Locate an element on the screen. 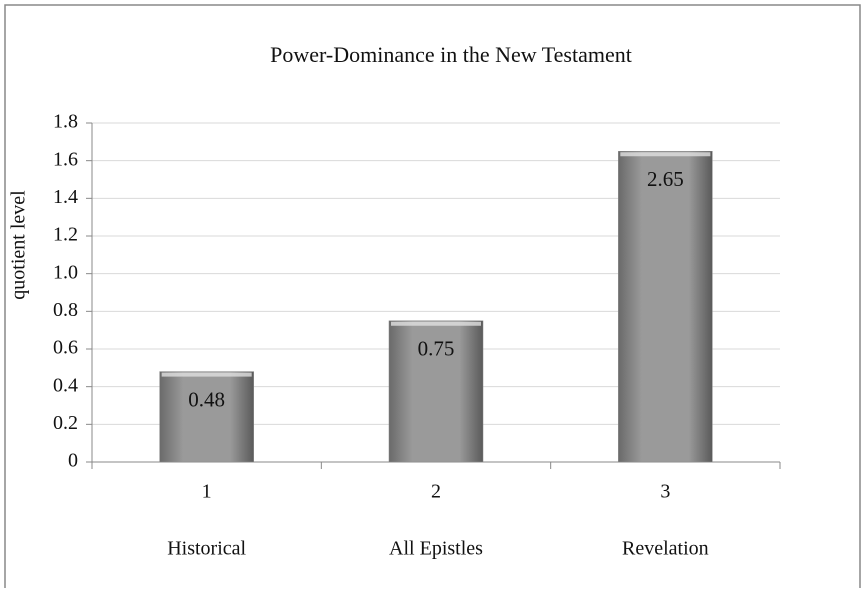  y-tick-label: 1.4 is located at coordinates (65, 197).